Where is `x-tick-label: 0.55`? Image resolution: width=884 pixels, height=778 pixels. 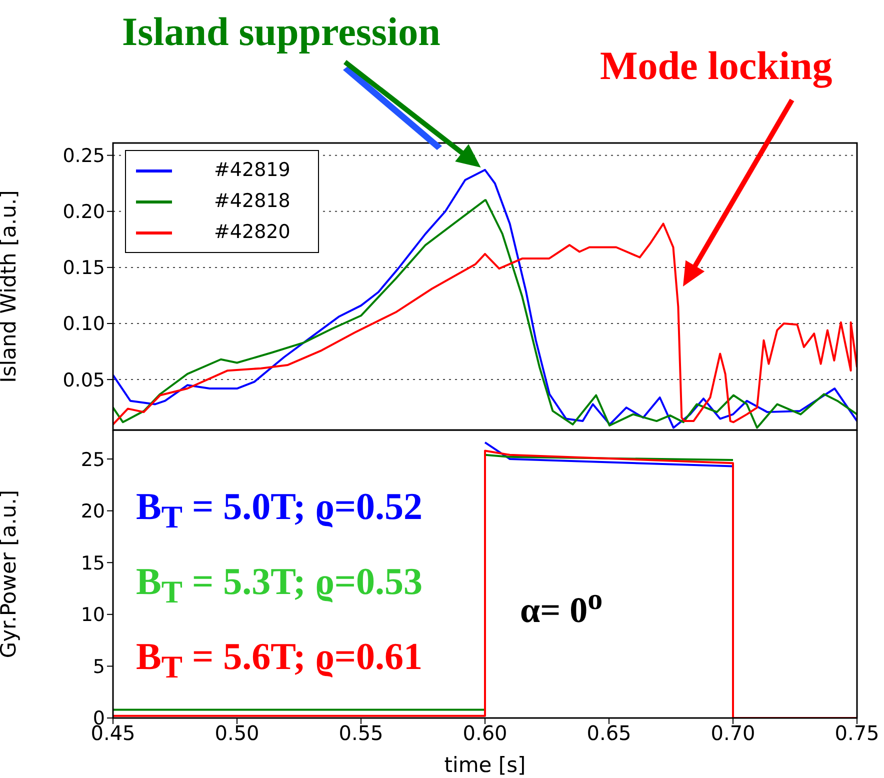
x-tick-label: 0.55 is located at coordinates (361, 733).